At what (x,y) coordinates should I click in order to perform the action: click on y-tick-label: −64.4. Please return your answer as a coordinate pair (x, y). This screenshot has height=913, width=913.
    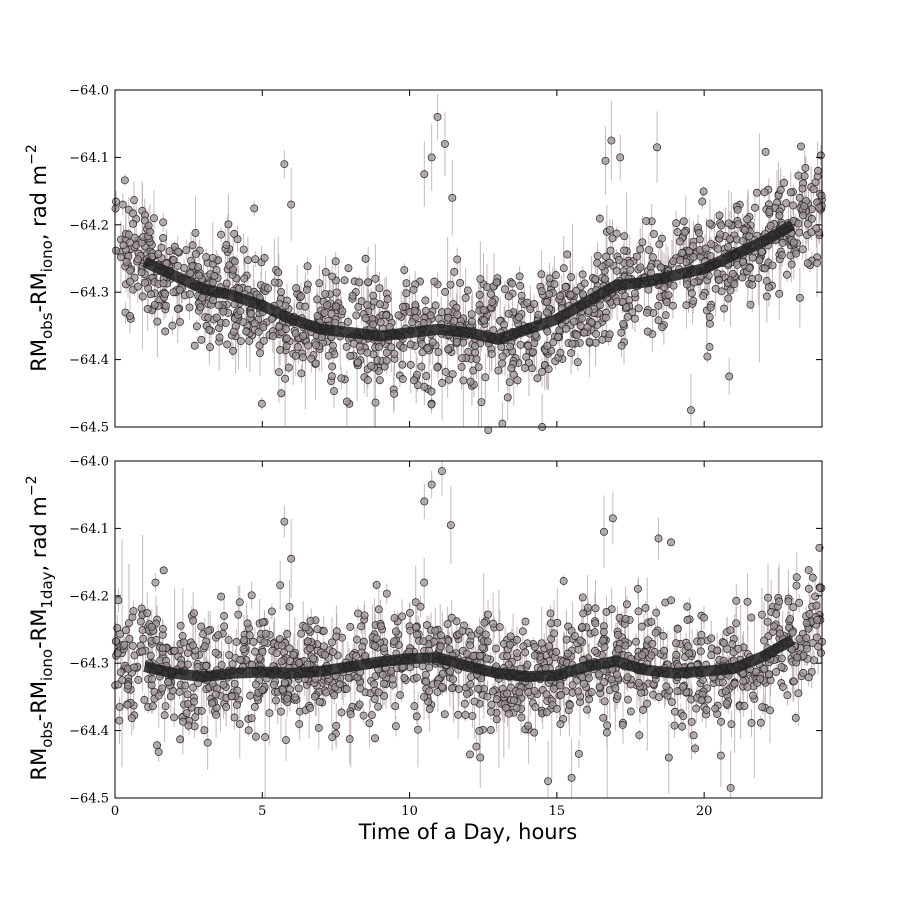
    Looking at the image, I should click on (89, 360).